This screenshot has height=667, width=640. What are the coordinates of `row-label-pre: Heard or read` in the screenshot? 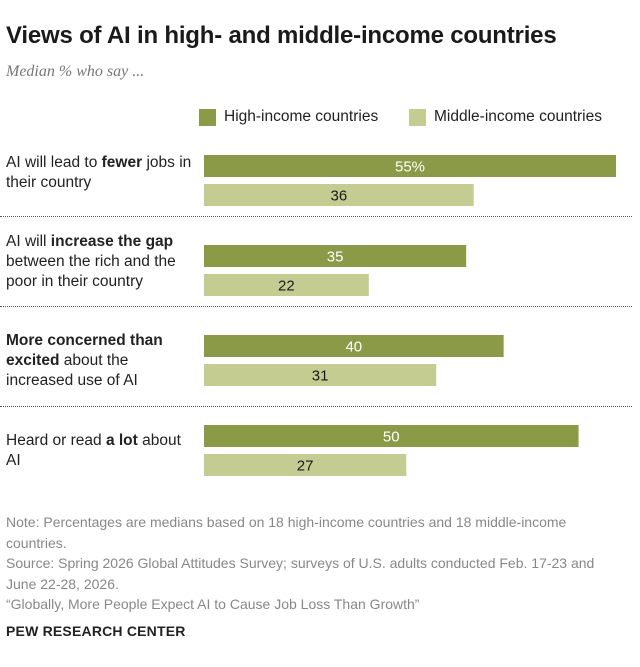 It's located at (56, 440).